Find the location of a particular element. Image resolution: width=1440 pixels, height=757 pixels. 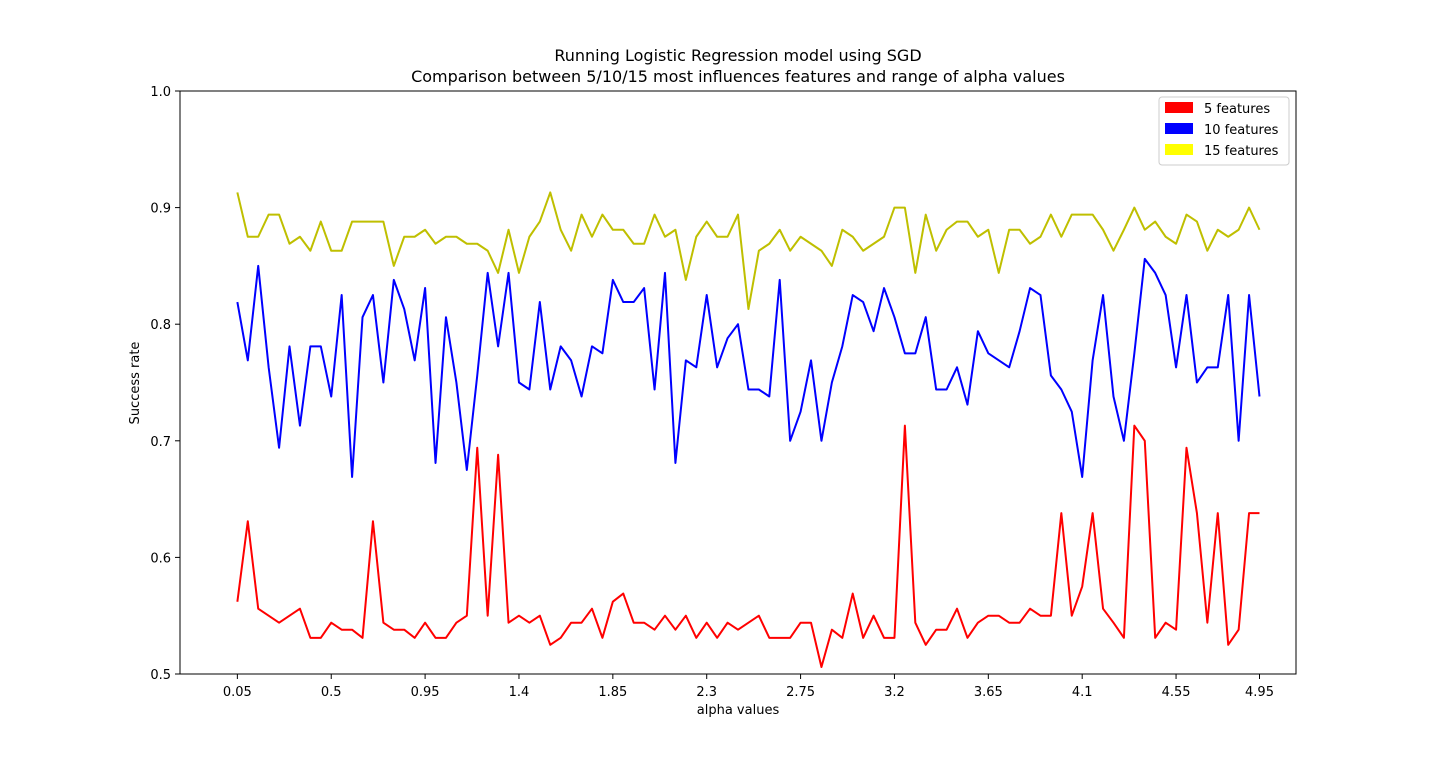

y-tick-label: 1.0 is located at coordinates (160, 92).